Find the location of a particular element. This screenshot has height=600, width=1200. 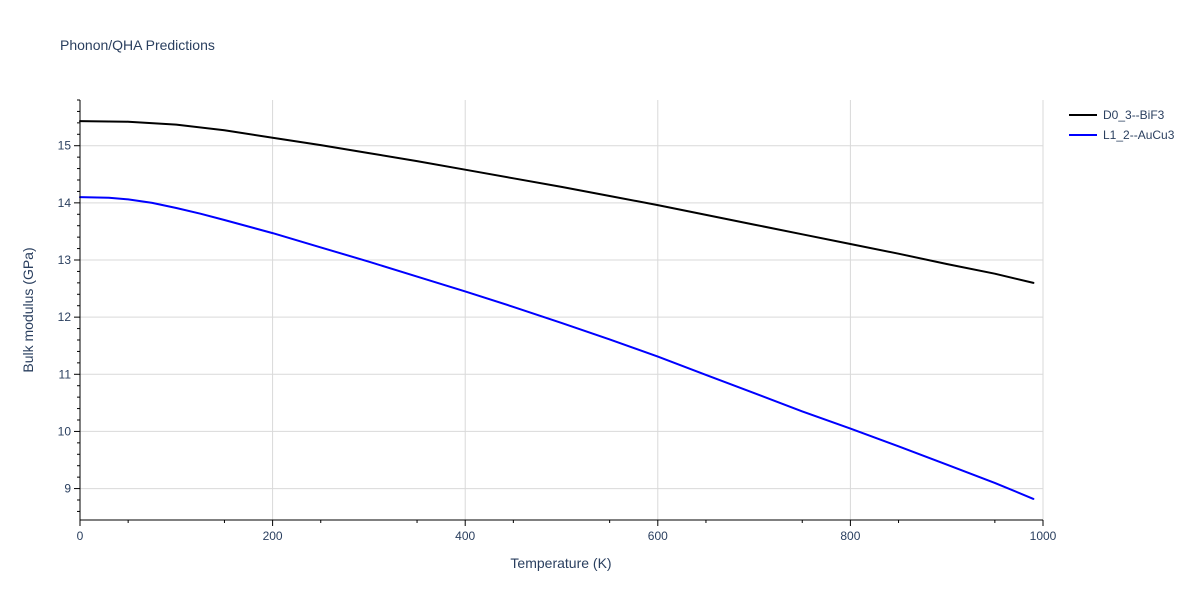

x-tick-label: 800 is located at coordinates (850, 536).